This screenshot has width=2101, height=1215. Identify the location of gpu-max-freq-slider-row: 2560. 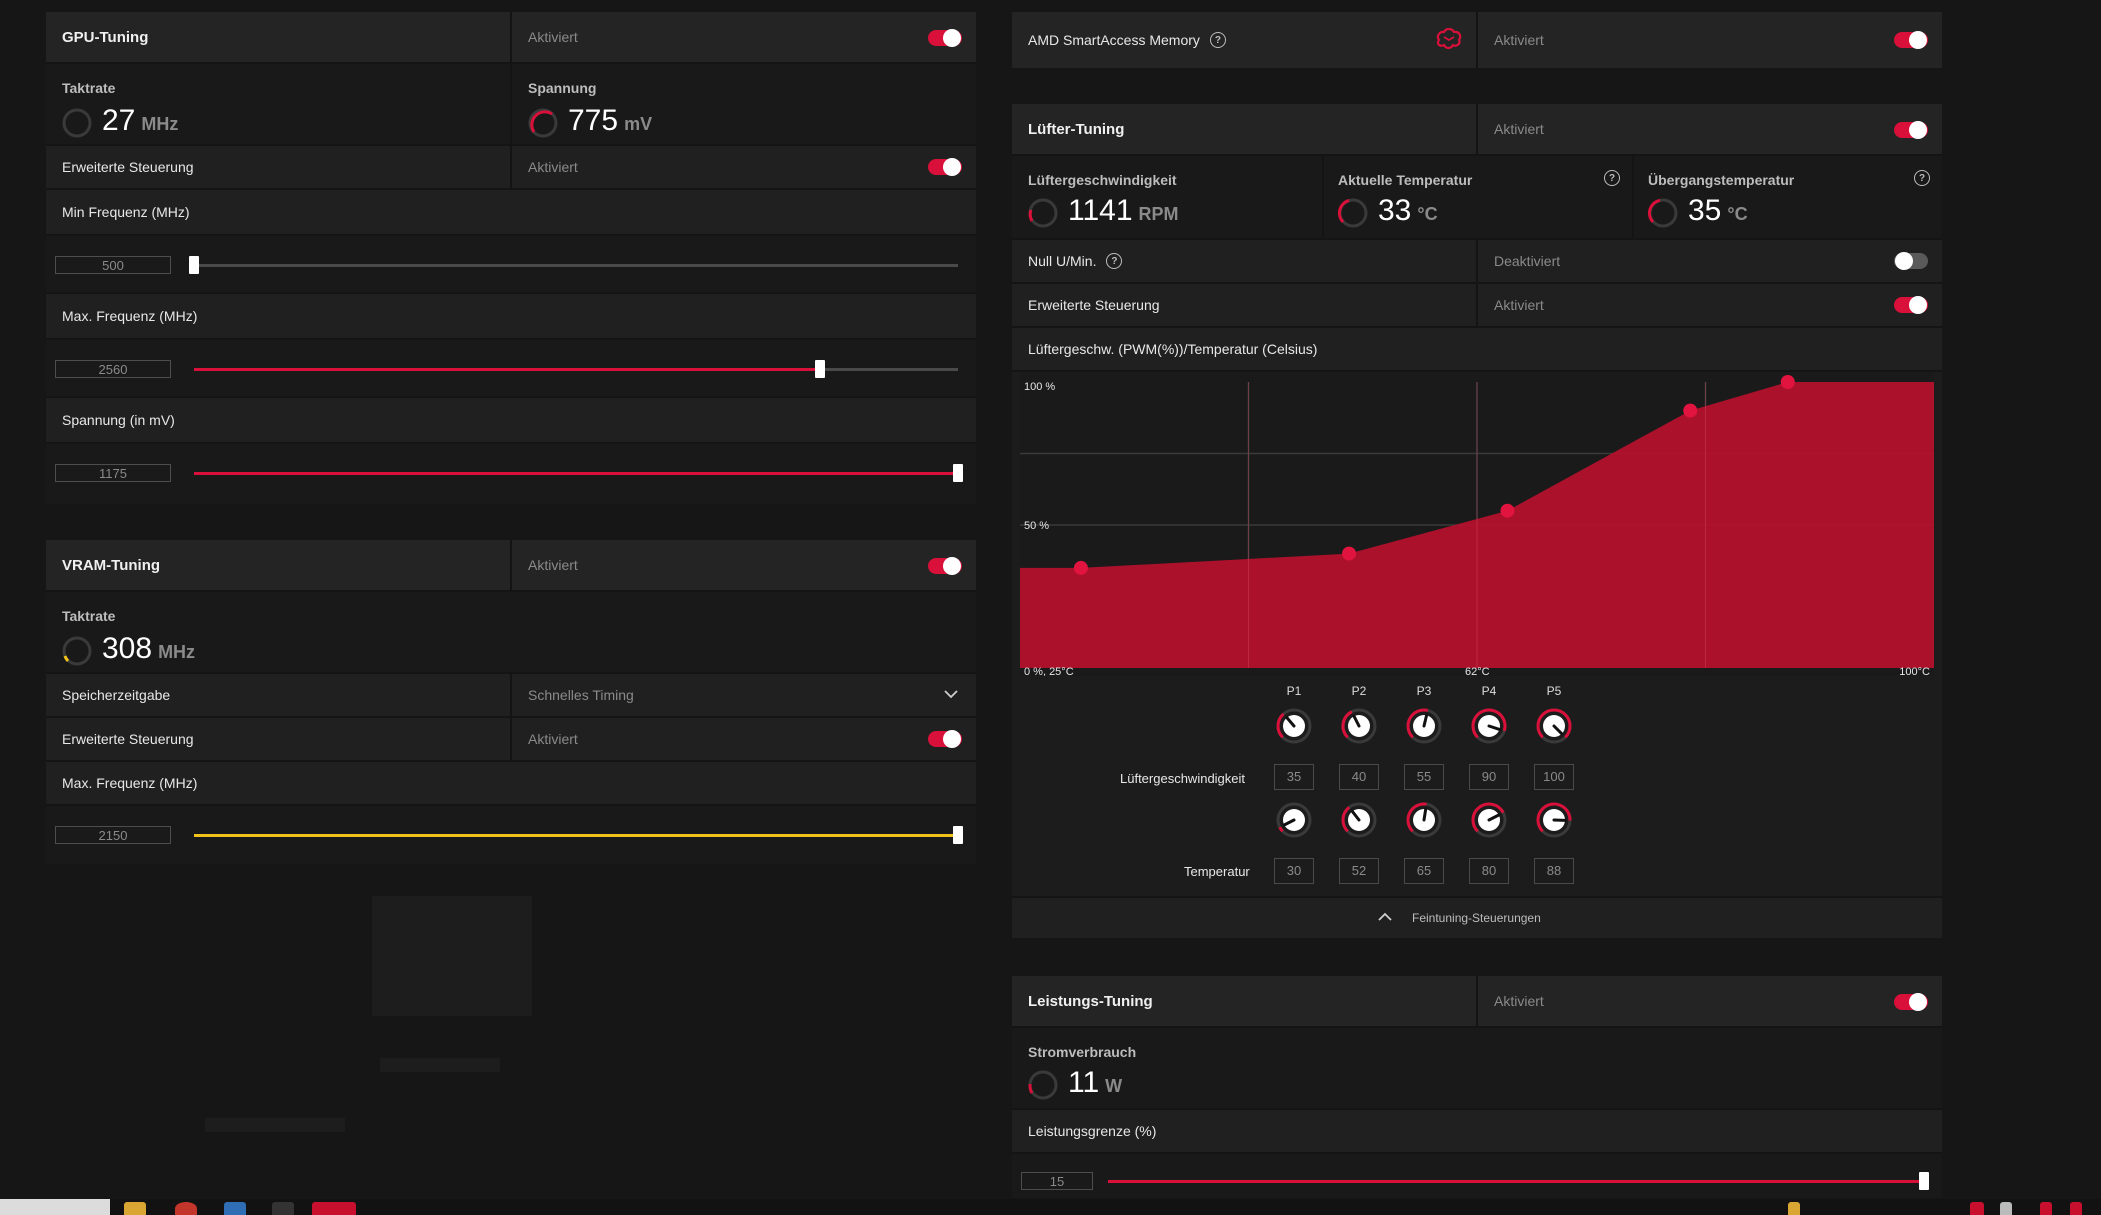
(511, 369).